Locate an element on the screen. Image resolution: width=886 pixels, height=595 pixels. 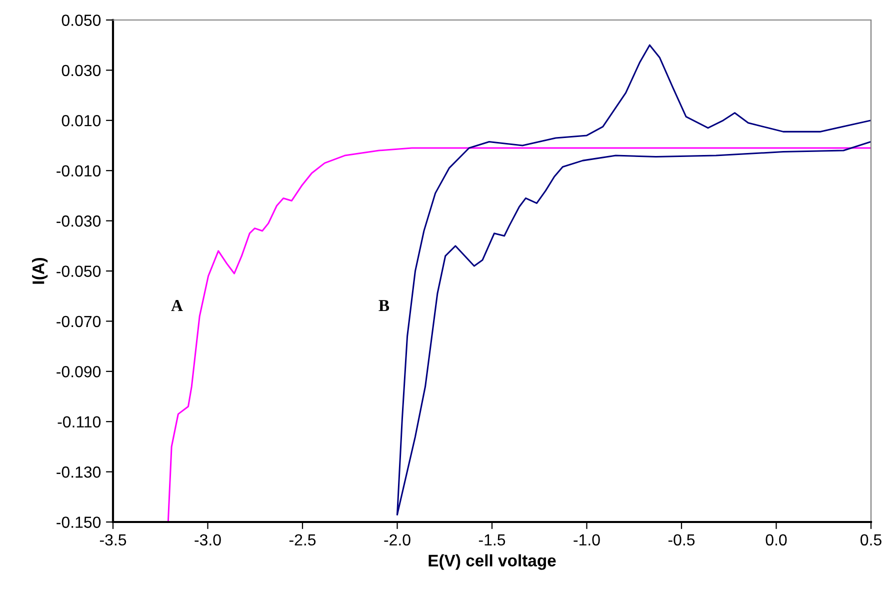
annotation: B is located at coordinates (384, 306).